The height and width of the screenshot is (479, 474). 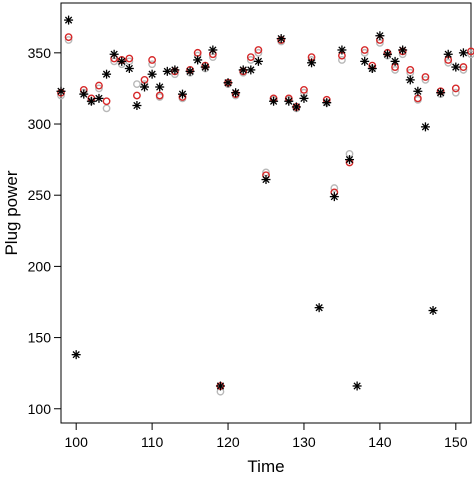 I want to click on x-axis: 100 110 120 130 140 150, so click(x=266, y=436).